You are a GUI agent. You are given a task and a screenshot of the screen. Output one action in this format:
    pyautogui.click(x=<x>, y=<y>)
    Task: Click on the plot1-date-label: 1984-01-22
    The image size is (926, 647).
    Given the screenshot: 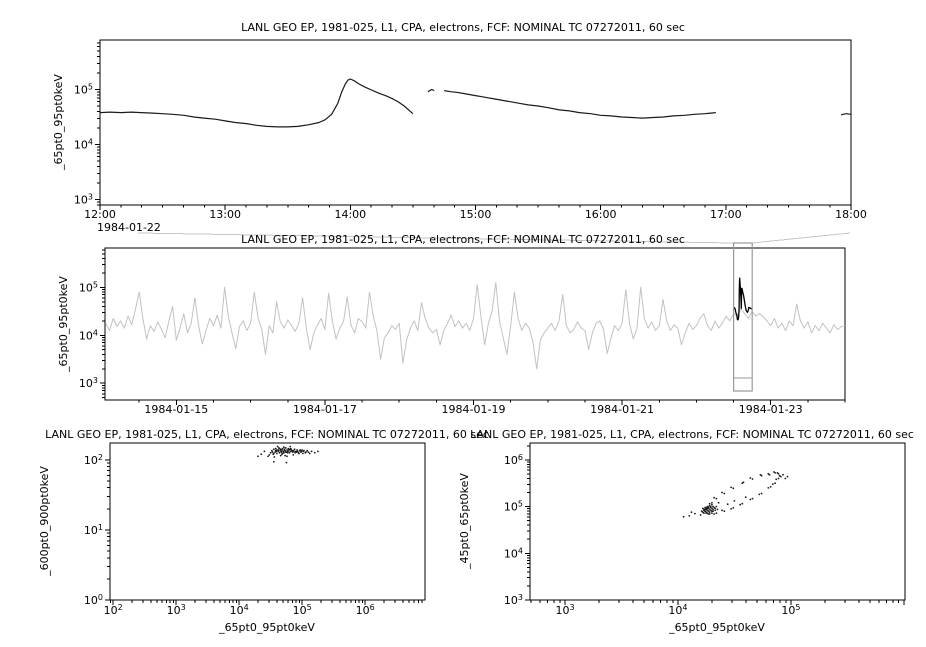 What is the action you would take?
    pyautogui.click(x=129, y=227)
    